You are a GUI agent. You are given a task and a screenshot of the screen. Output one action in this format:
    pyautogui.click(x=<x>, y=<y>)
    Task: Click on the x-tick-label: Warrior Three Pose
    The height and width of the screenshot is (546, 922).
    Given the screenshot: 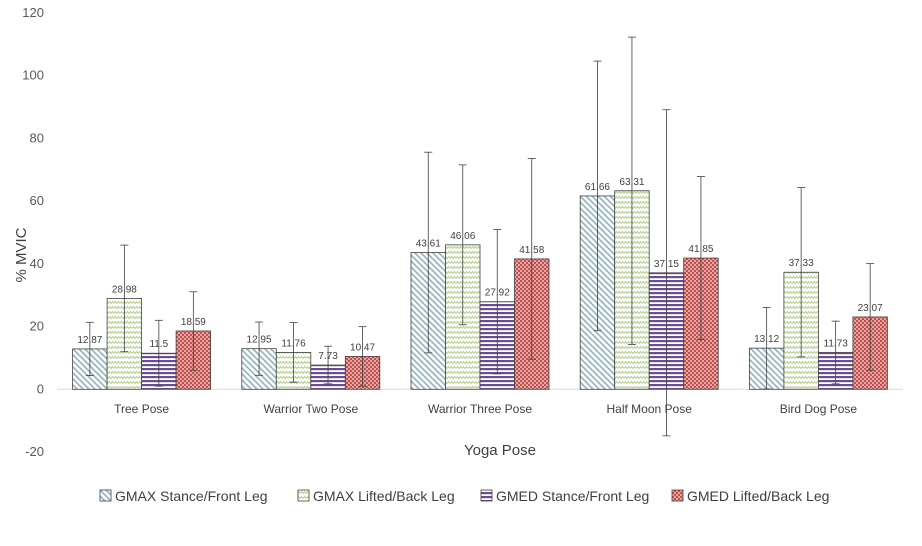 What is the action you would take?
    pyautogui.click(x=480, y=409)
    